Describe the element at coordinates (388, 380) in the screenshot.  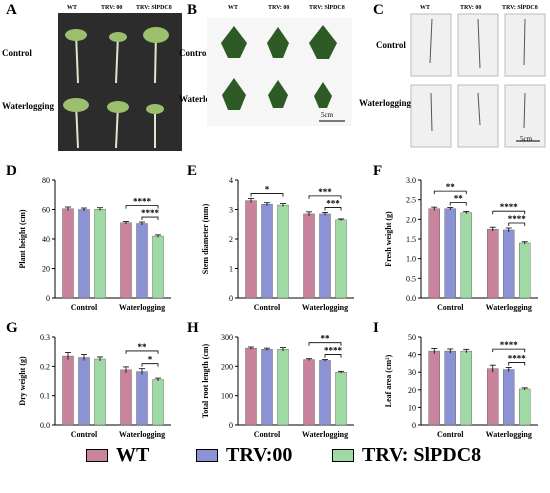
I see `y-axis-label: Leaf area (cm²)` at that location.